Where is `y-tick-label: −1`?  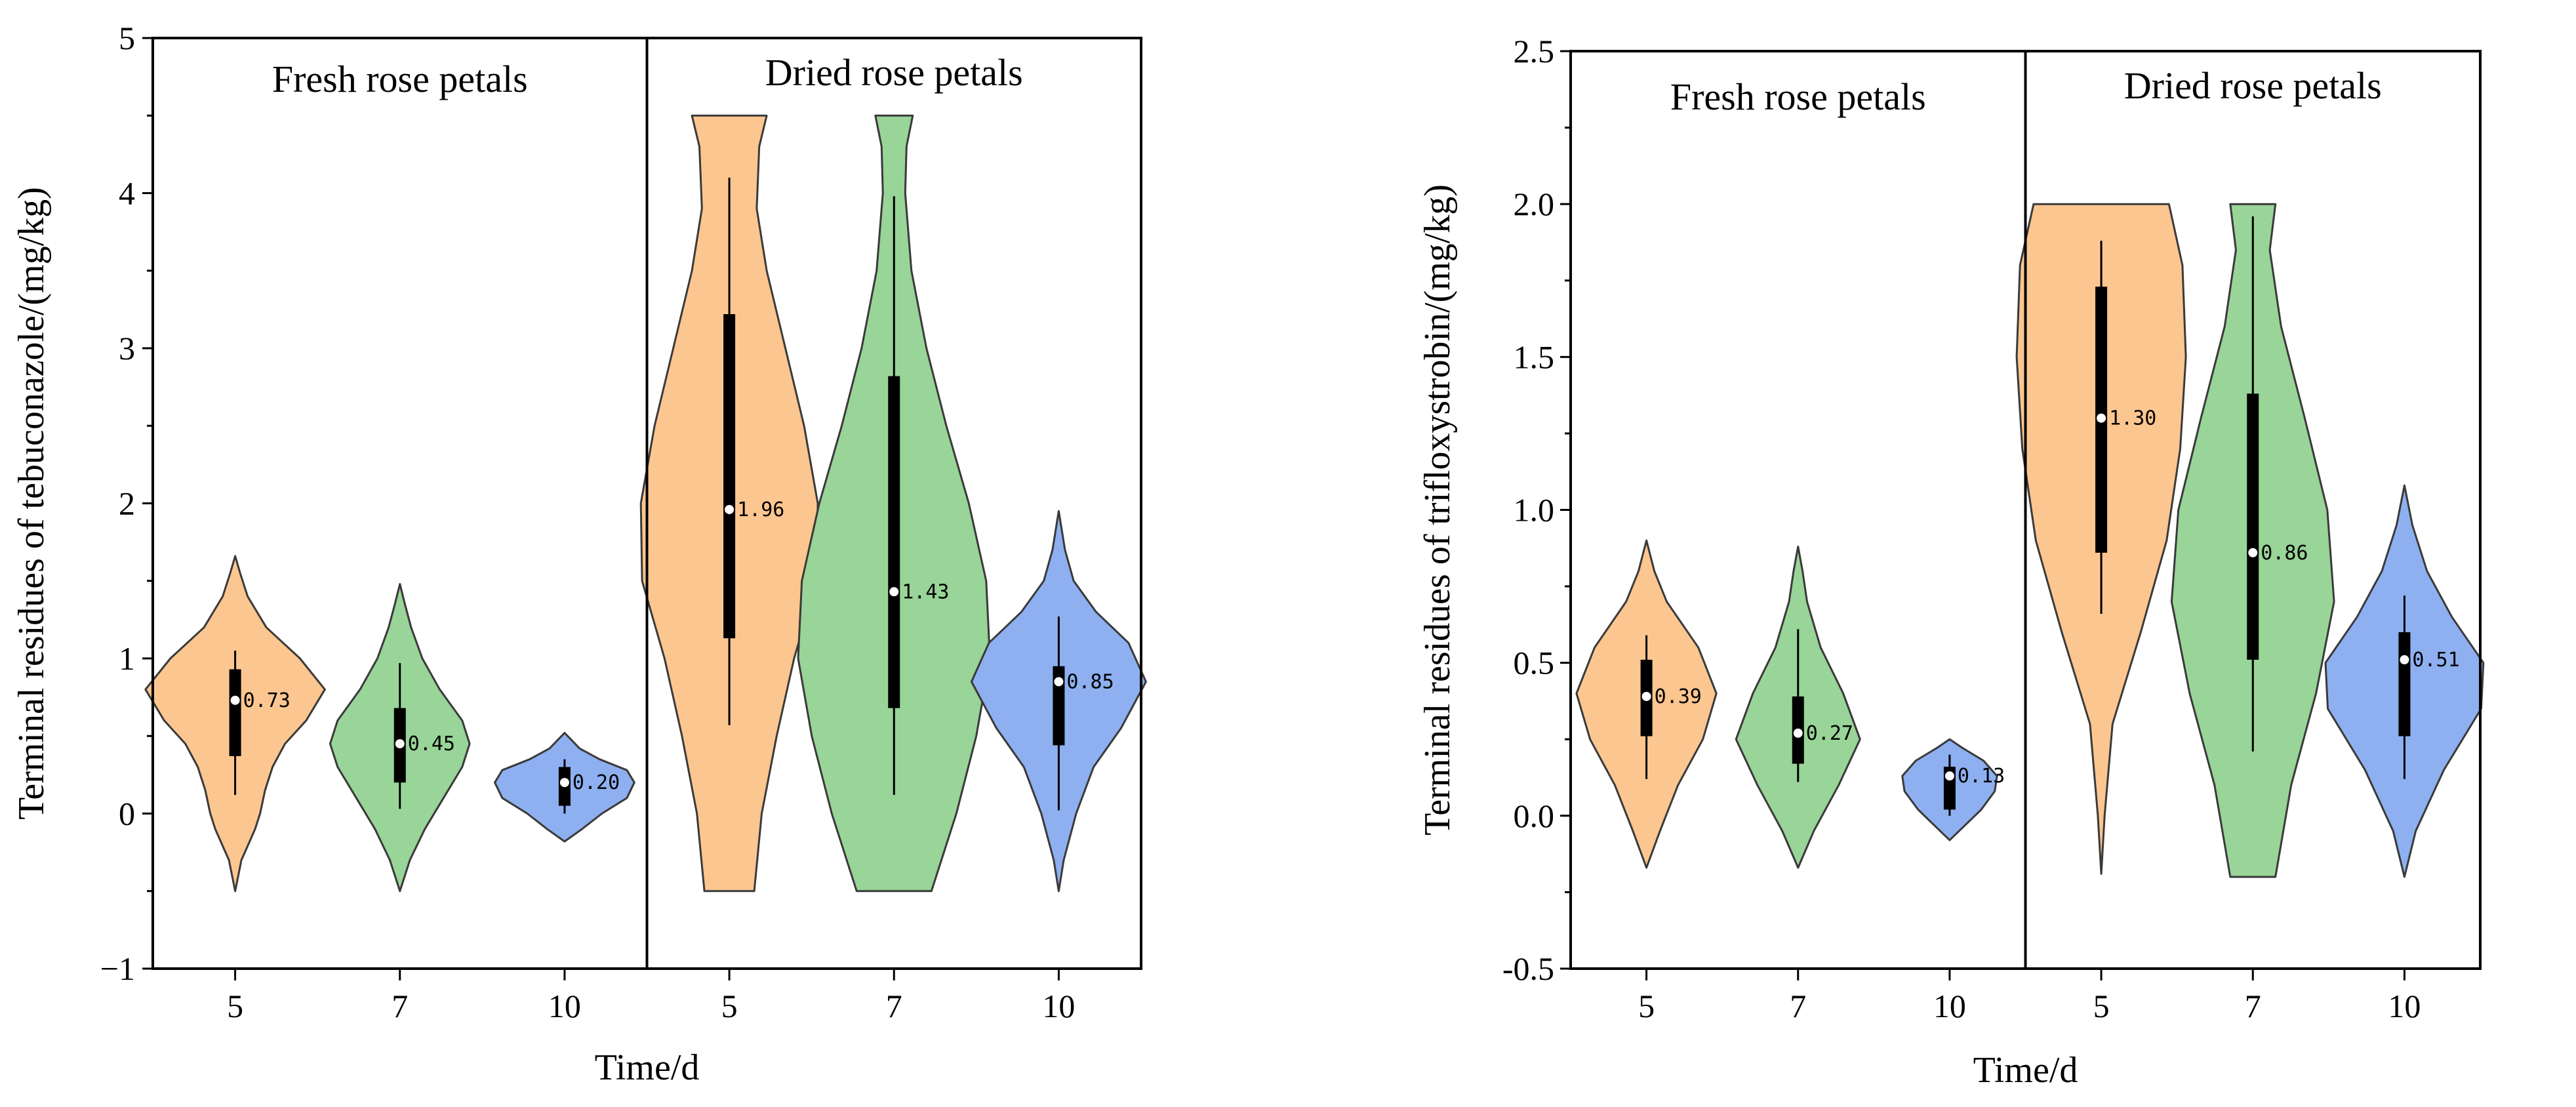 y-tick-label: −1 is located at coordinates (117, 968).